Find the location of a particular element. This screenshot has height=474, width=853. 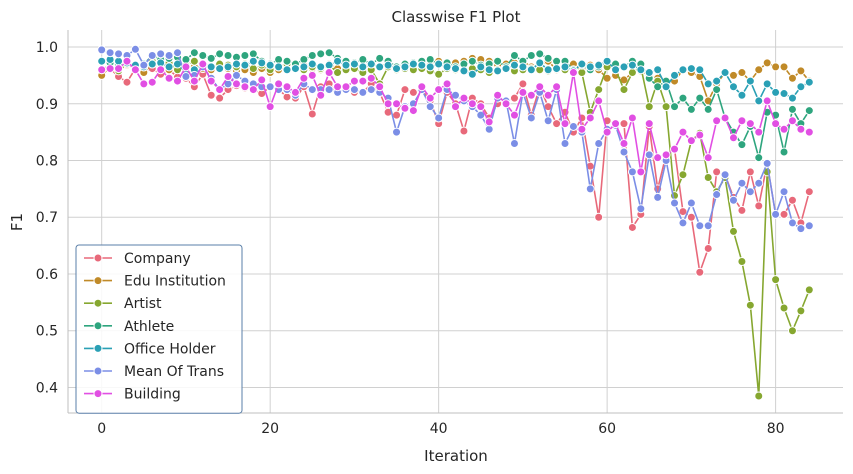

legend-label: Building is located at coordinates (152, 395).